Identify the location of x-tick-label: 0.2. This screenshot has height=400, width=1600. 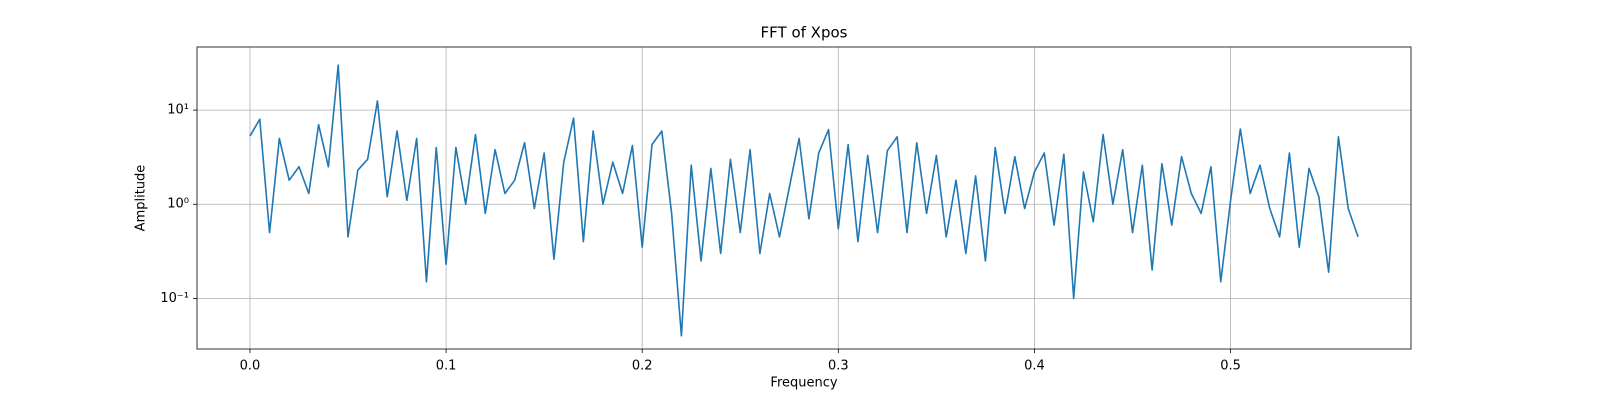
(642, 366).